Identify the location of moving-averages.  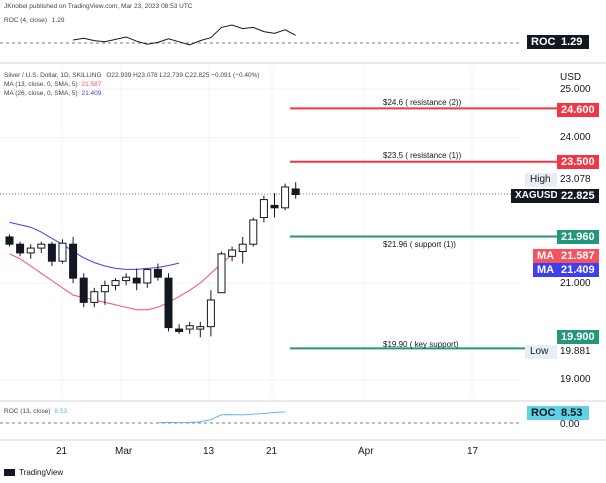
(121, 266).